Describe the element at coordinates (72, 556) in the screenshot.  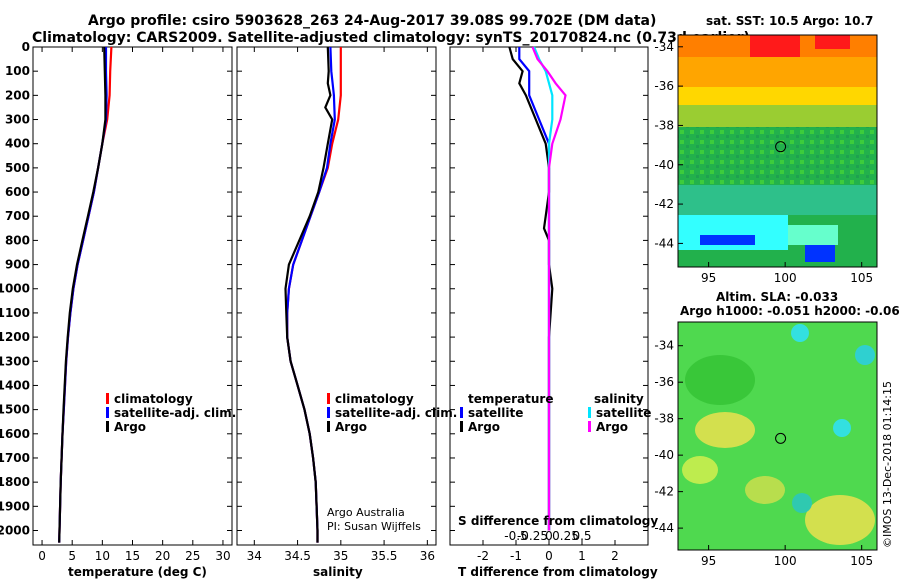
I see `x-tick-label: 5` at that location.